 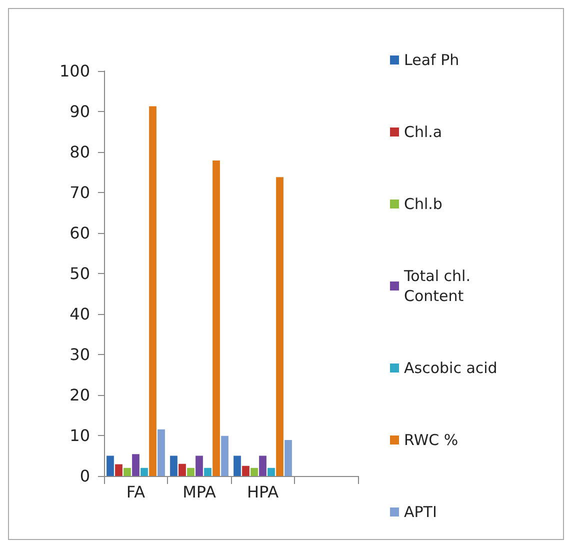 I want to click on y-tick-label: 60, so click(x=80, y=233).